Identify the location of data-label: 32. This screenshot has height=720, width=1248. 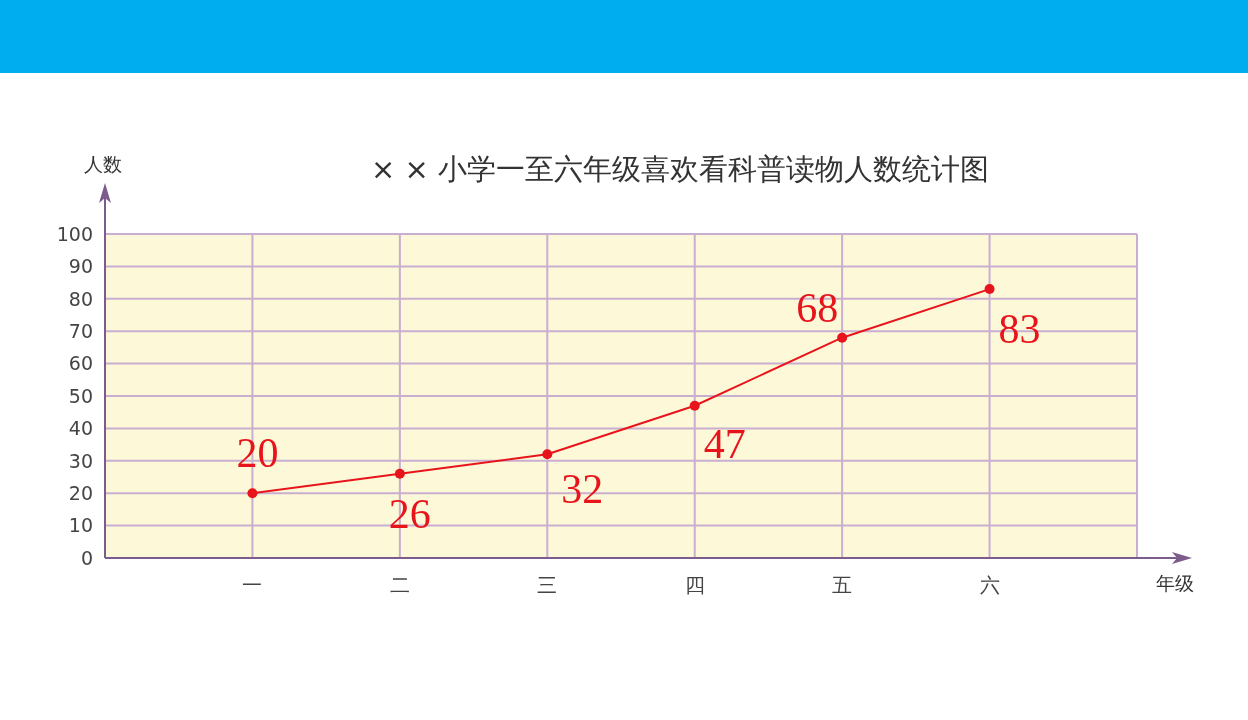
(582, 489).